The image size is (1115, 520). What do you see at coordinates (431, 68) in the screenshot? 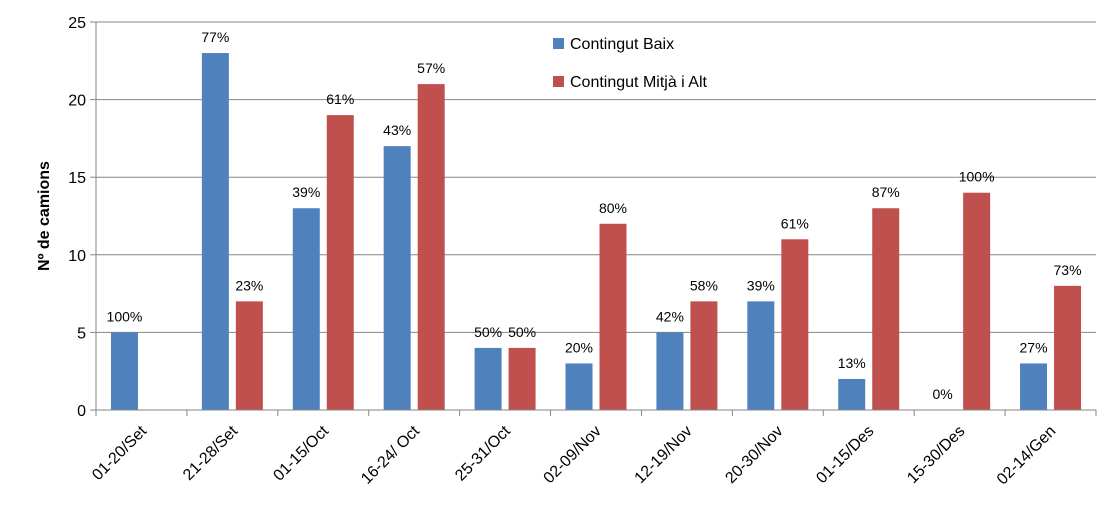
I see `data-label: 57%` at bounding box center [431, 68].